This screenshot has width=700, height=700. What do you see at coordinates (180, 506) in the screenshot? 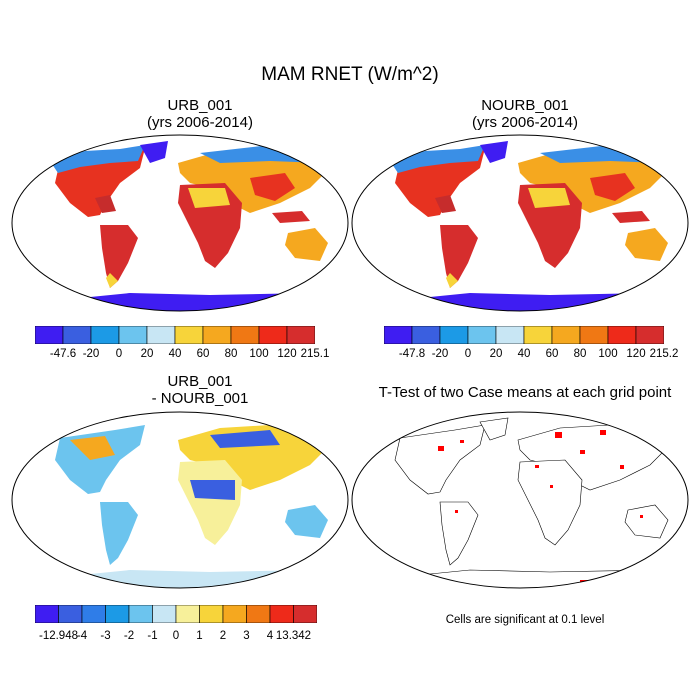
I see `map-difference-land` at bounding box center [180, 506].